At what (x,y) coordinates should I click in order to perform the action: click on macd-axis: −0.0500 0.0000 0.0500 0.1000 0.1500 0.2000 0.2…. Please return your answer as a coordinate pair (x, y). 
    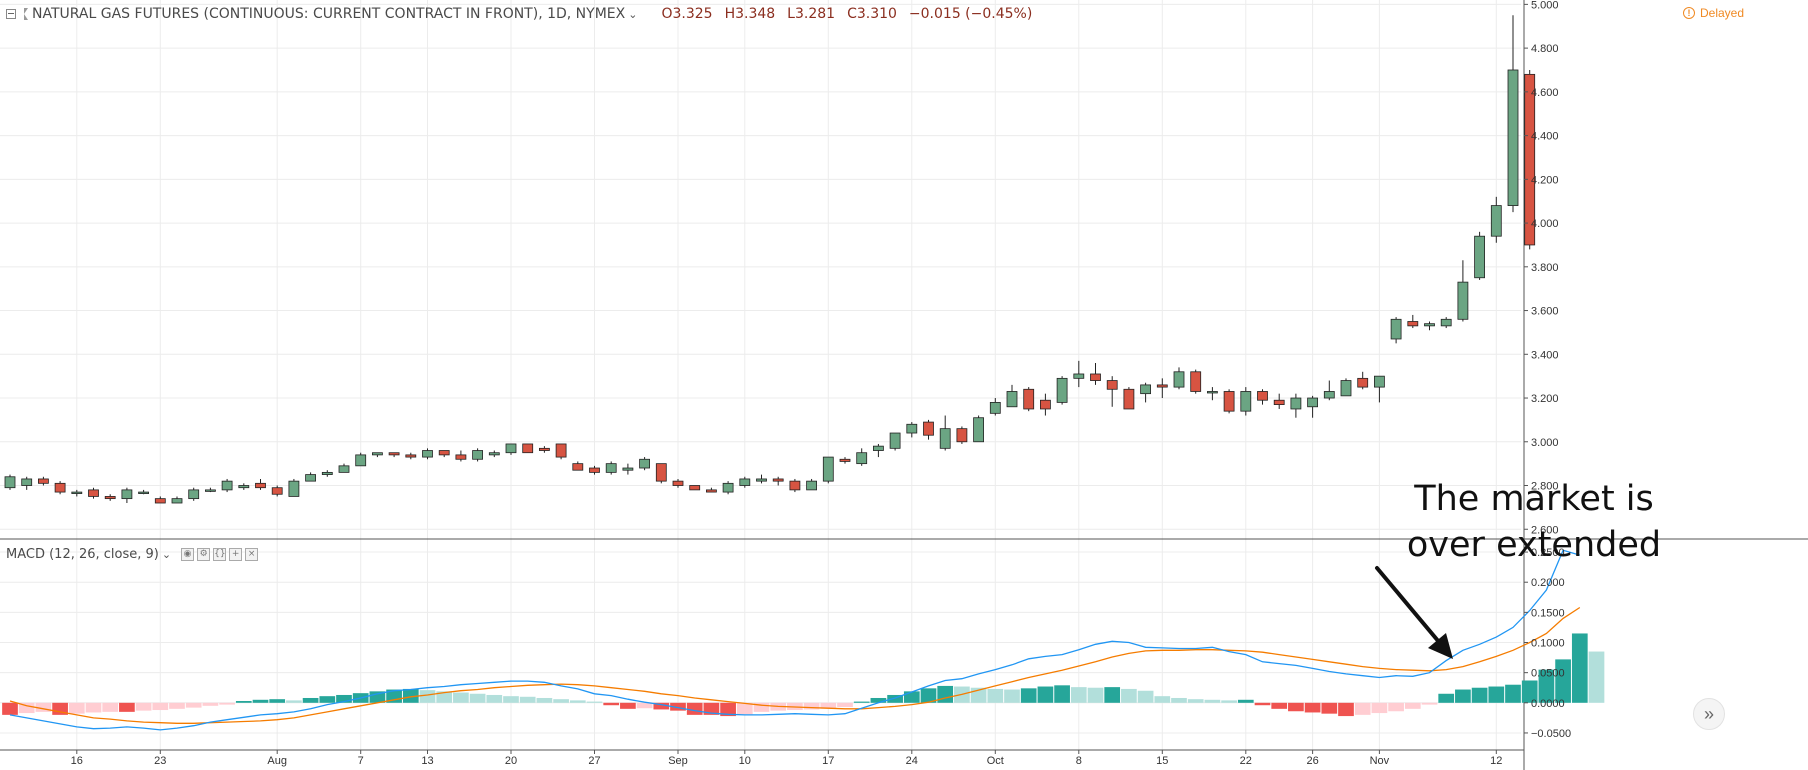
    Looking at the image, I should click on (1547, 643).